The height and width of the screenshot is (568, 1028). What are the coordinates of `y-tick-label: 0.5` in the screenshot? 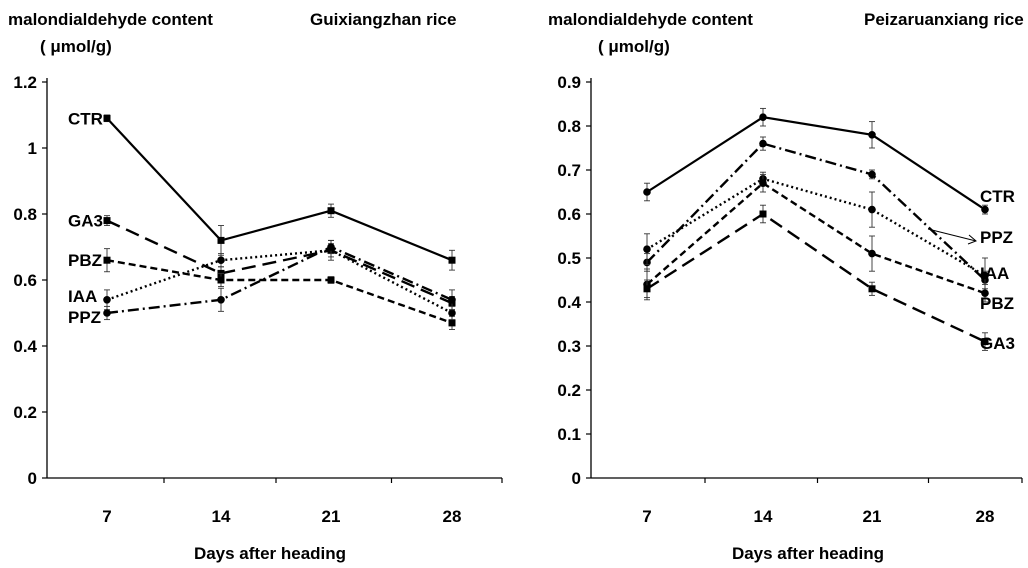 It's located at (569, 258).